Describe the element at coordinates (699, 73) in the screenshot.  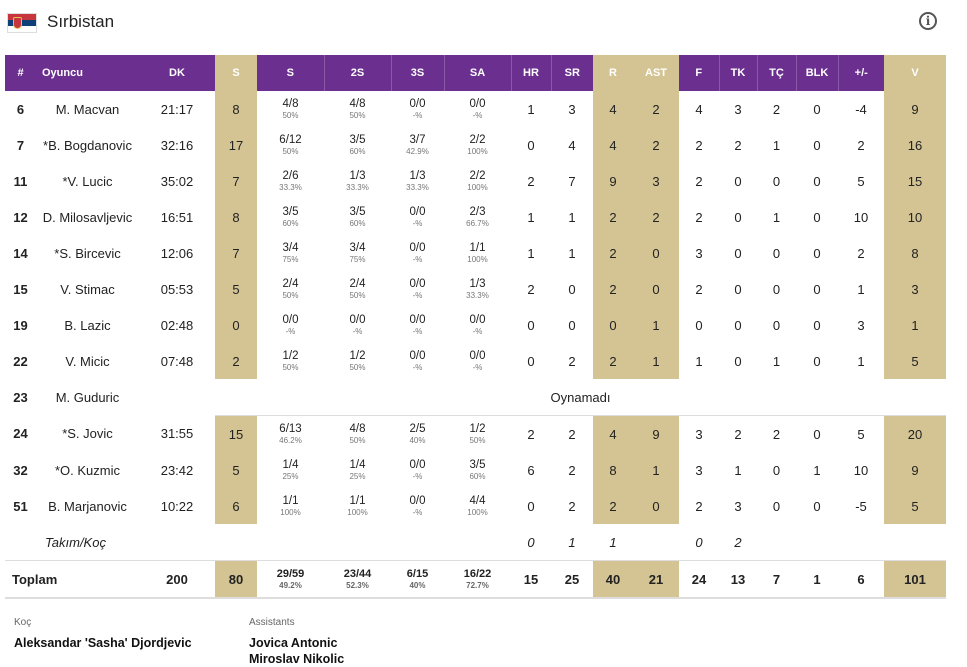
I see `col-header-fouls: F` at that location.